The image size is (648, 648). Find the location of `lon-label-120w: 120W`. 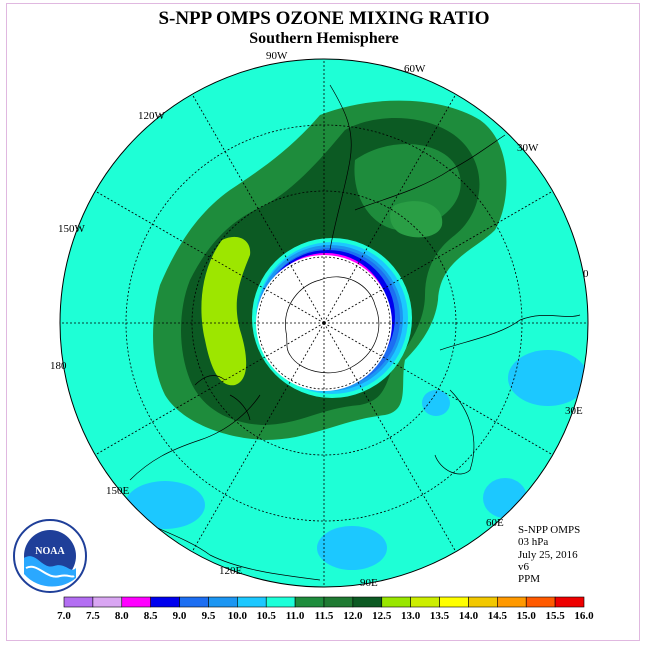

lon-label-120w: 120W is located at coordinates (151, 116).